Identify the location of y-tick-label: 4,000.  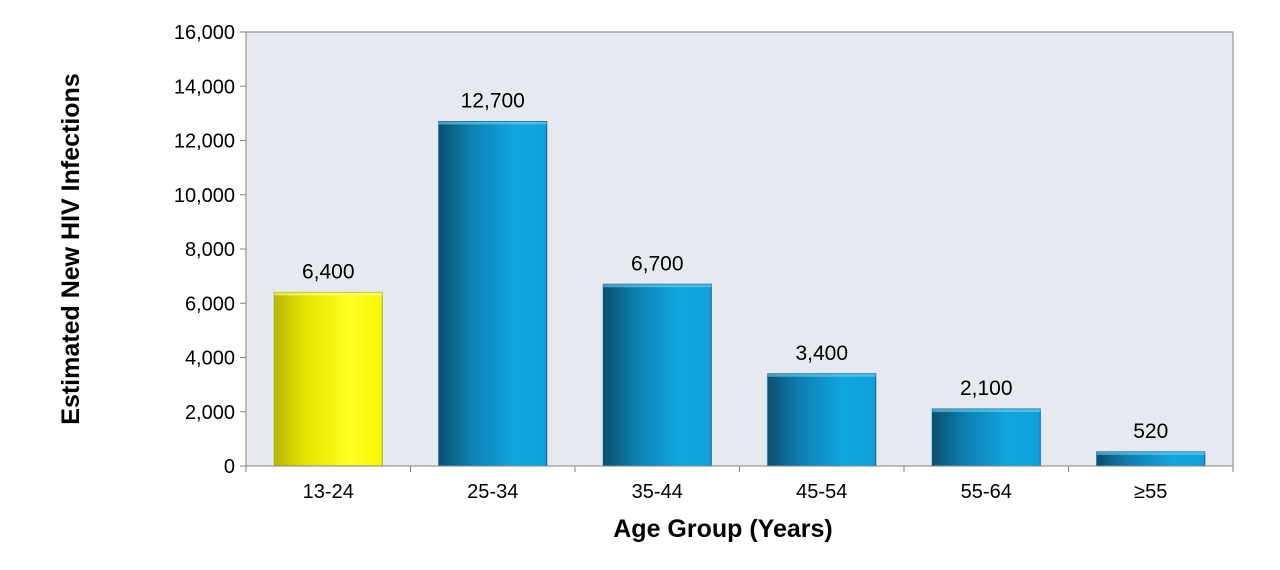
(210, 359).